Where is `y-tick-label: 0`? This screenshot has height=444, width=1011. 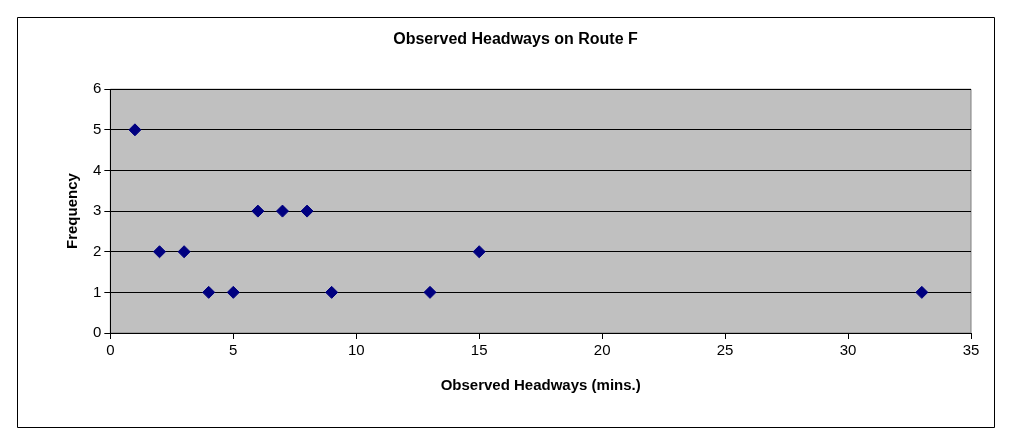 y-tick-label: 0 is located at coordinates (97, 332).